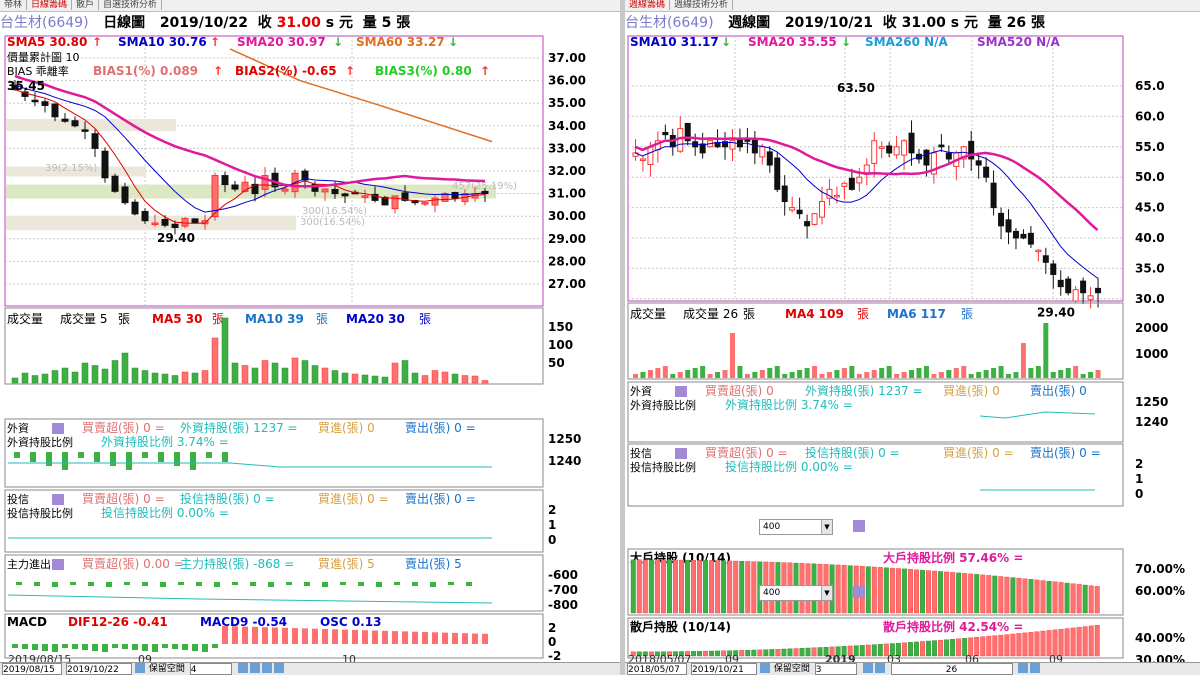 The image size is (1200, 675). What do you see at coordinates (680, 626) in the screenshot?
I see `holder-title: 散戶持股 (10/14)` at bounding box center [680, 626].